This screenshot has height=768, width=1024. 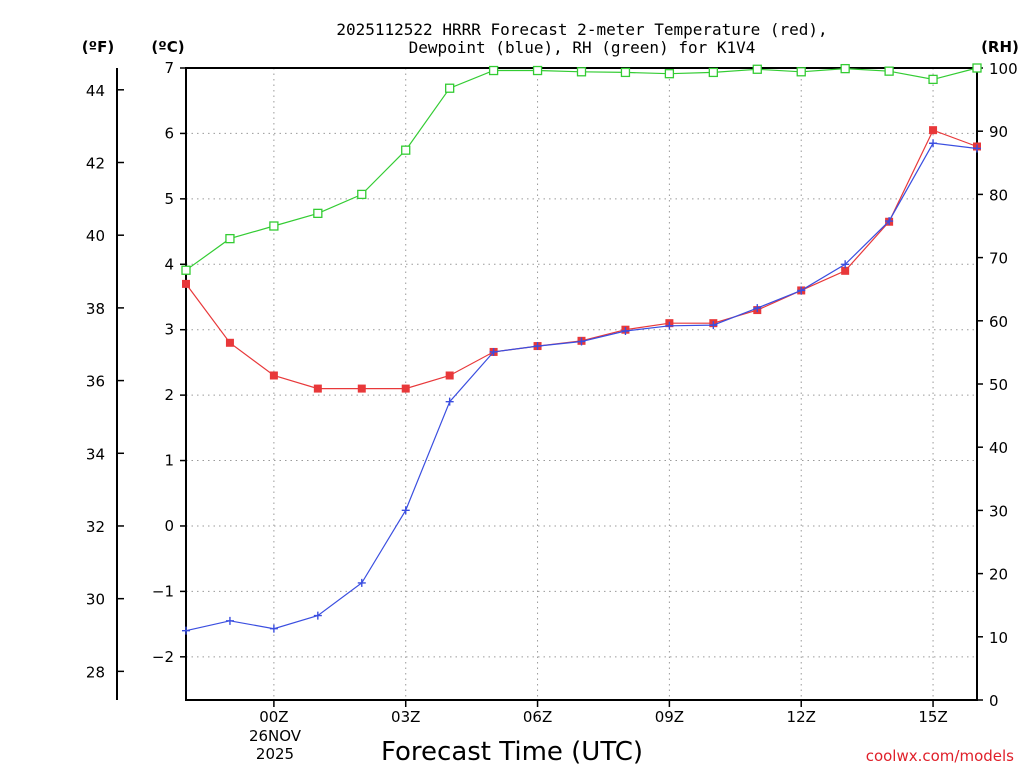 What do you see at coordinates (163, 591) in the screenshot?
I see `celsius-tick-label: −1` at bounding box center [163, 591].